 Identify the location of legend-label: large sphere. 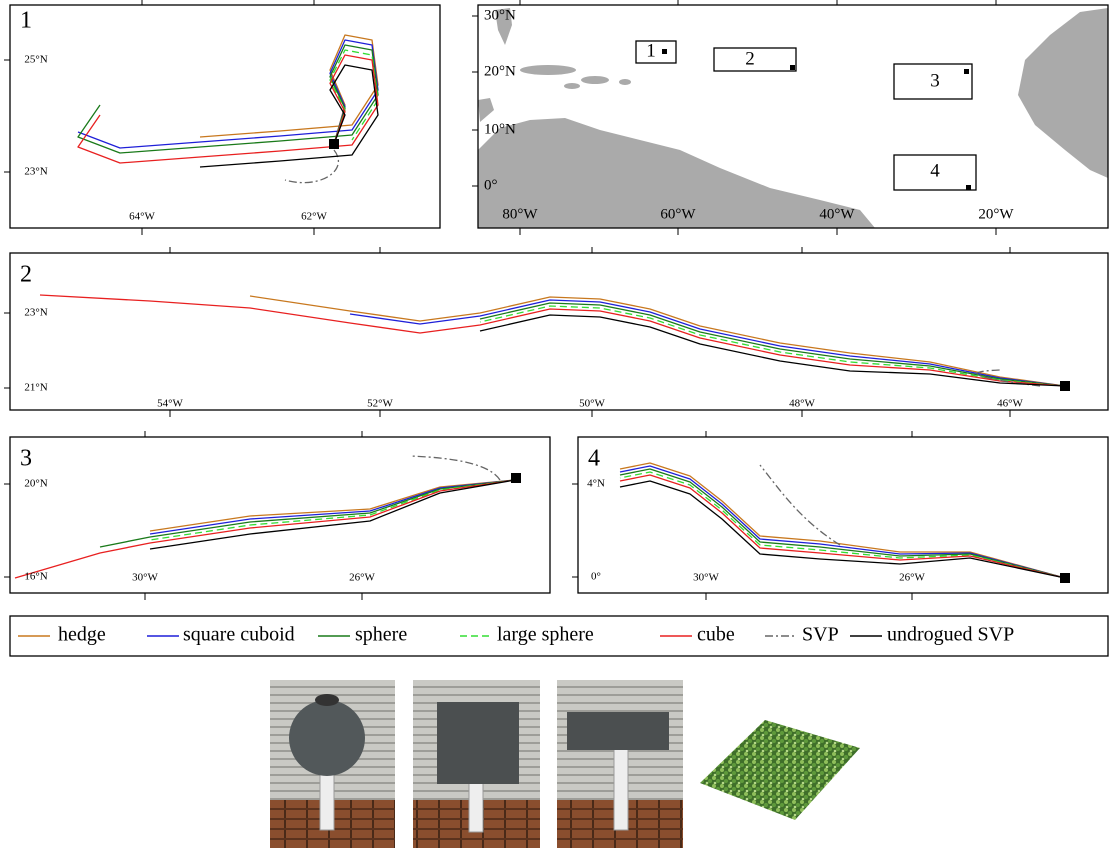
(545, 635).